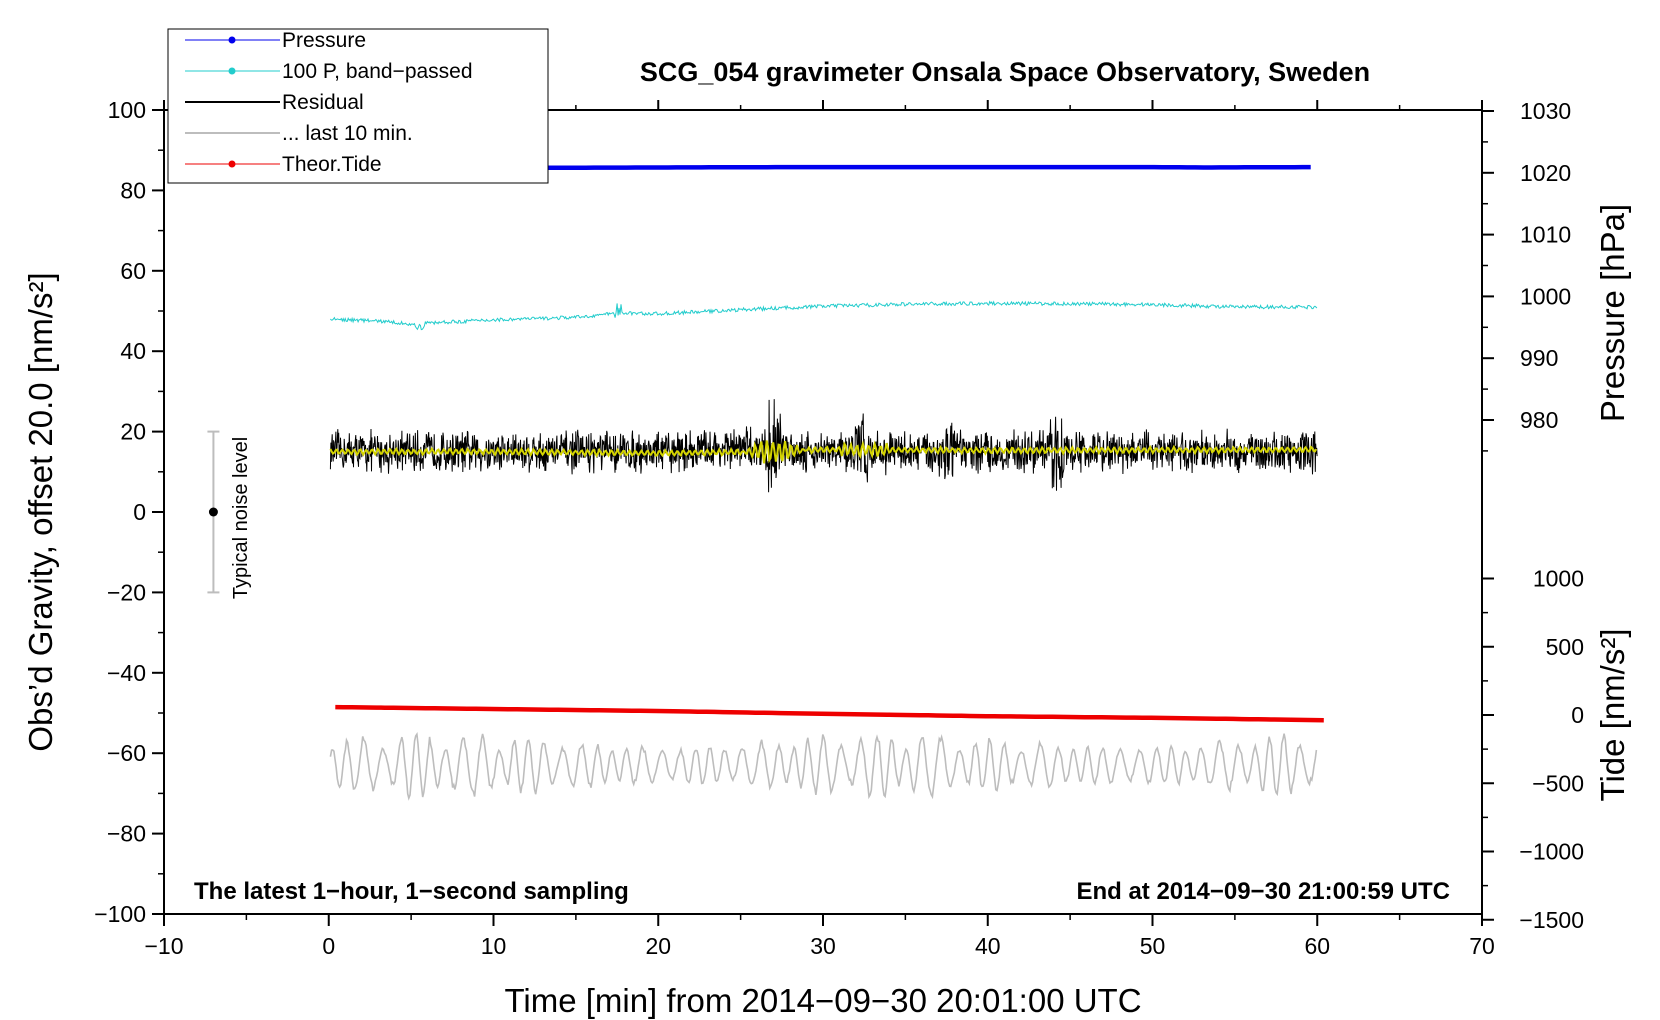 Image resolution: width=1660 pixels, height=1020 pixels. I want to click on tide-axis: 1000 500 0 −500 −1000 −1500, so click(1533, 749).